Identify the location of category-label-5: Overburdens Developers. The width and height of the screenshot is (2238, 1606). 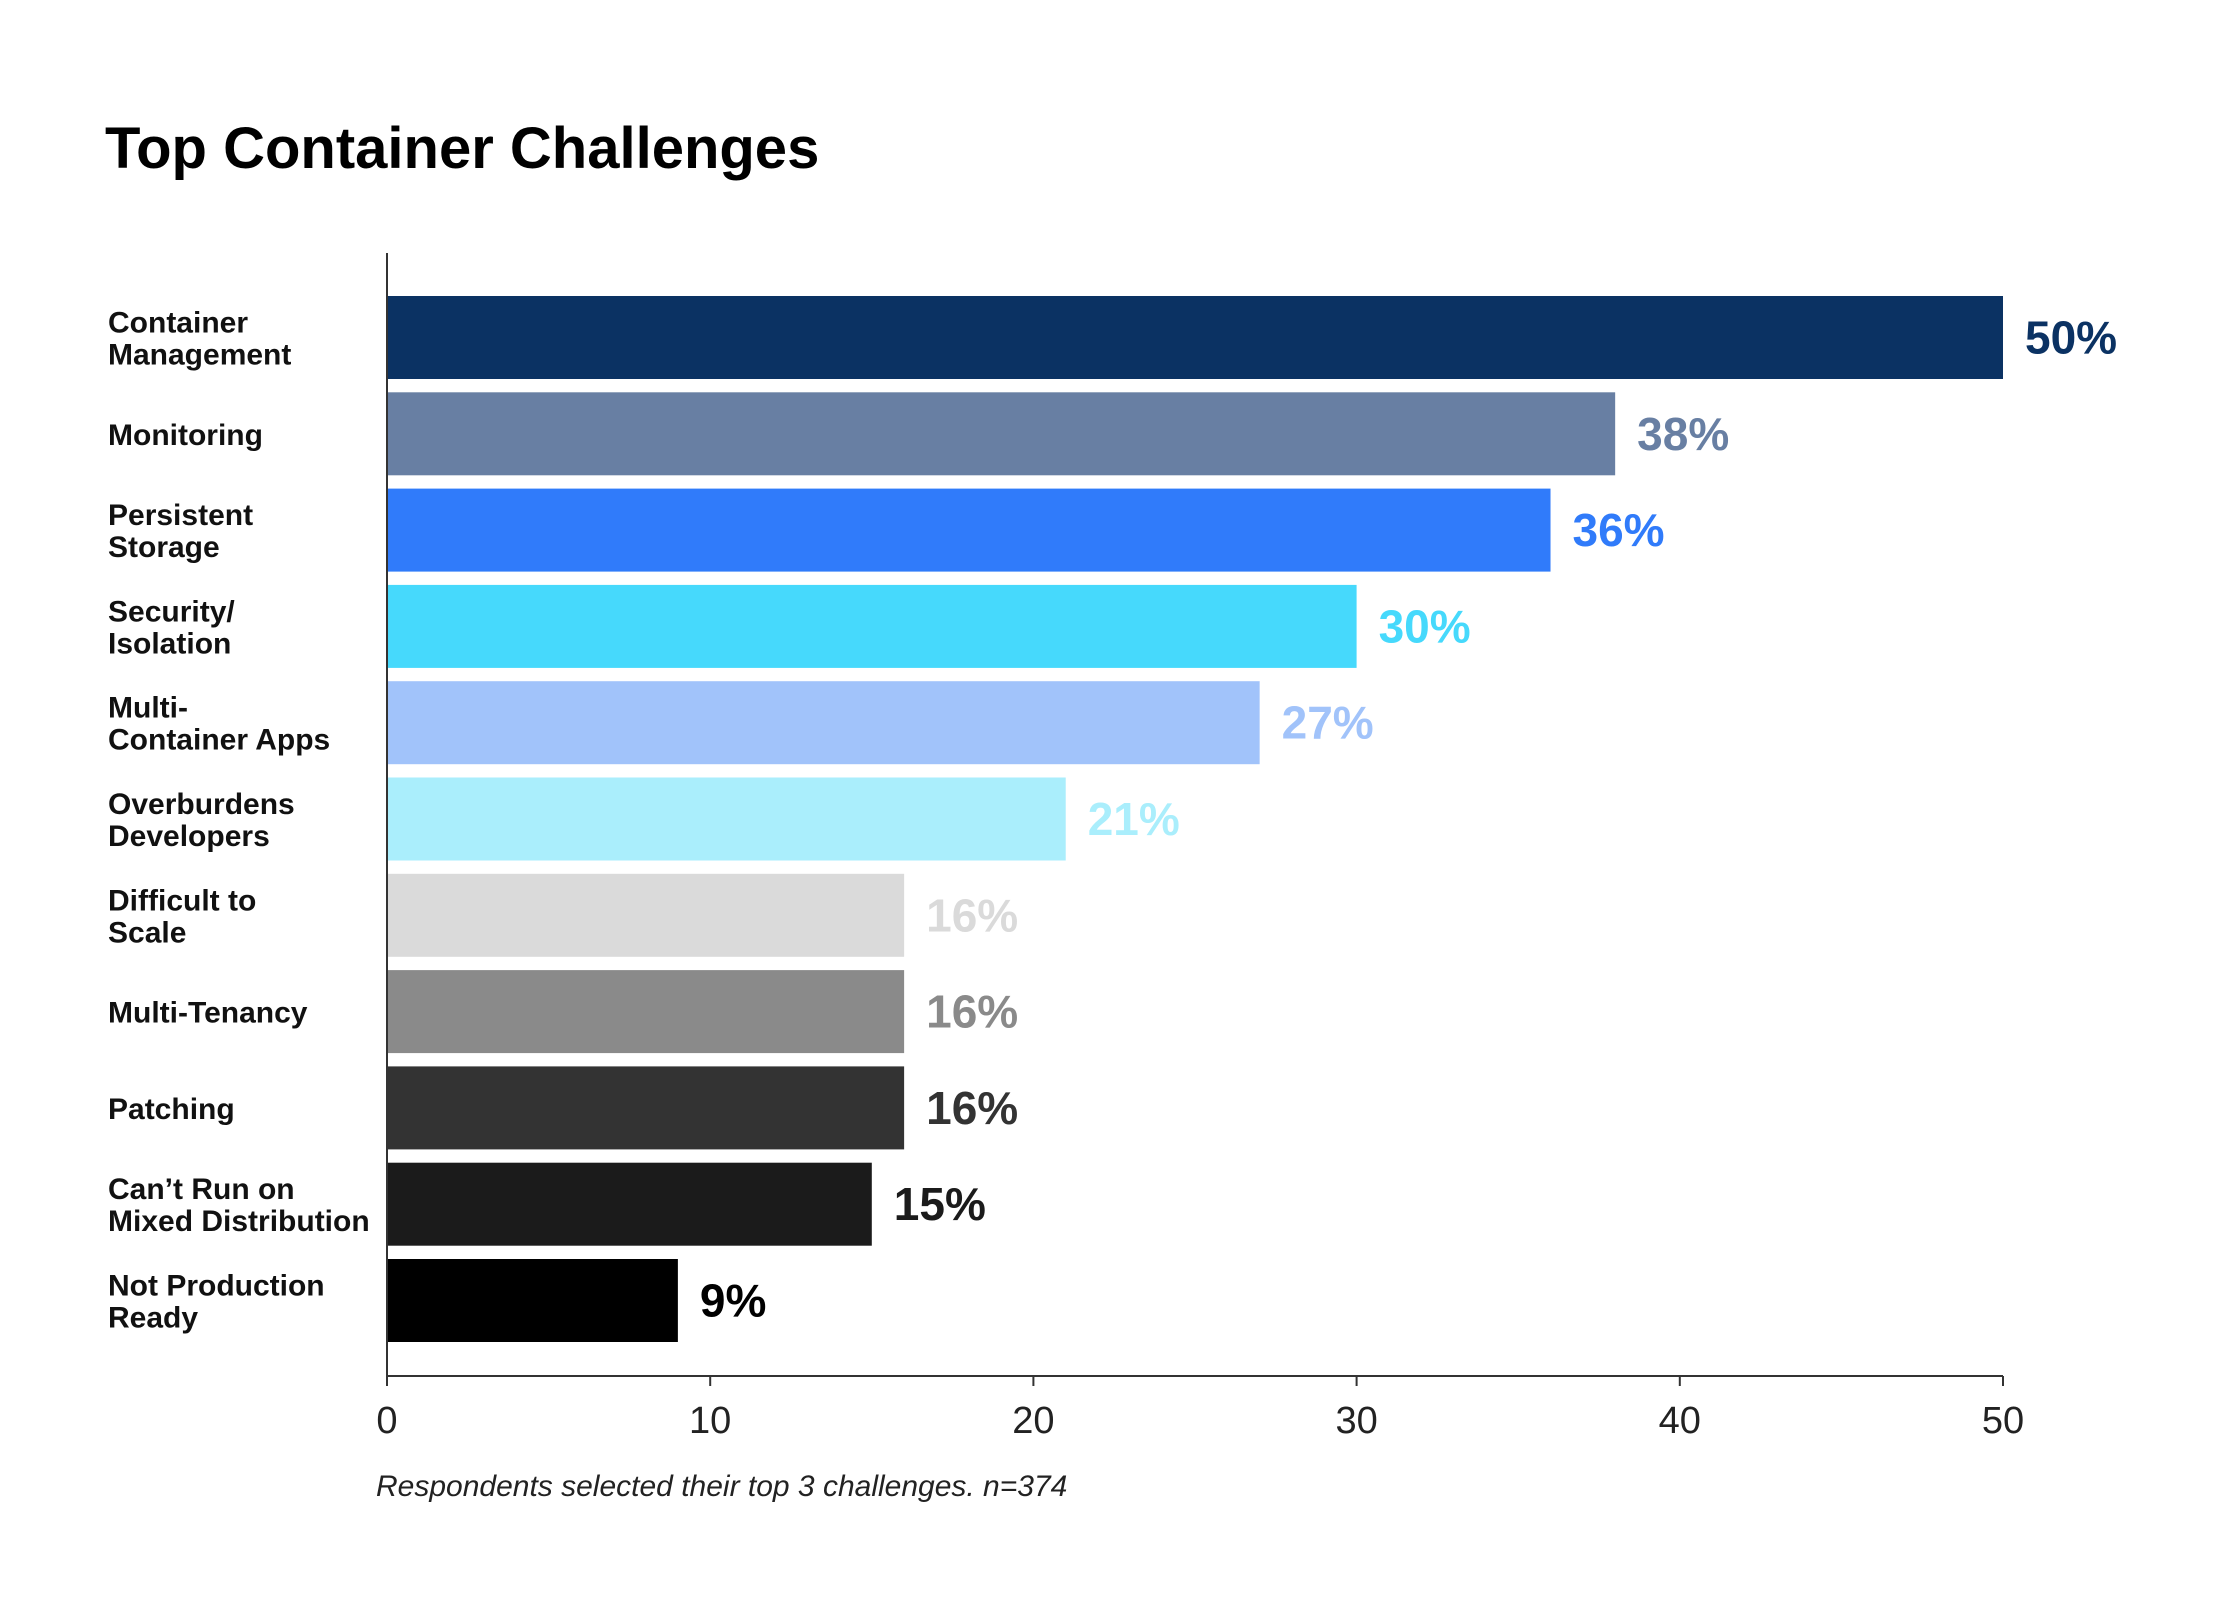
(201, 820).